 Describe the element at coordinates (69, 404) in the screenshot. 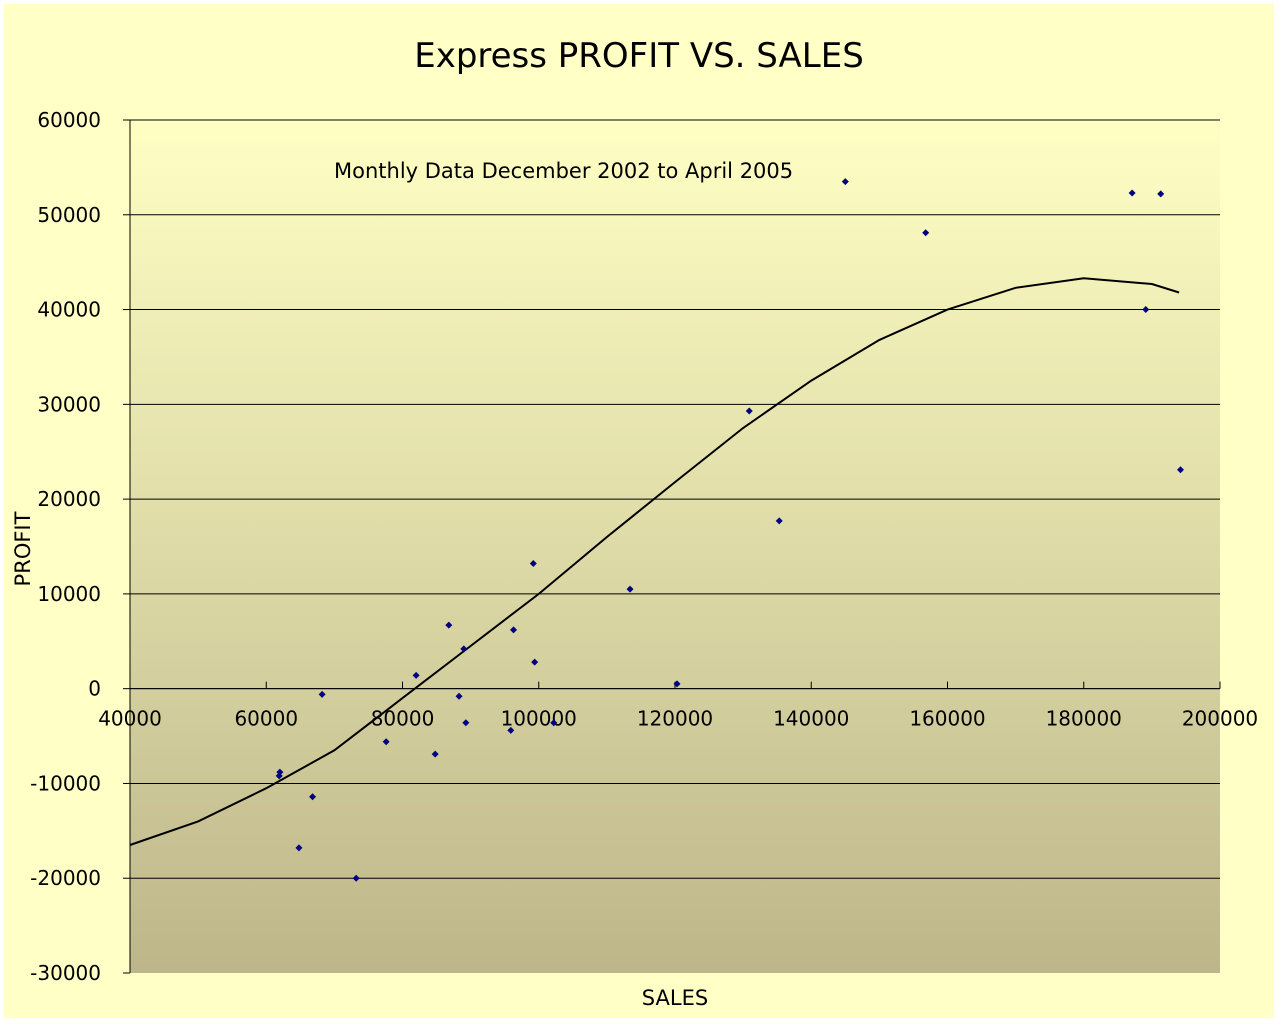

I see `y-tick-label: 30000` at that location.